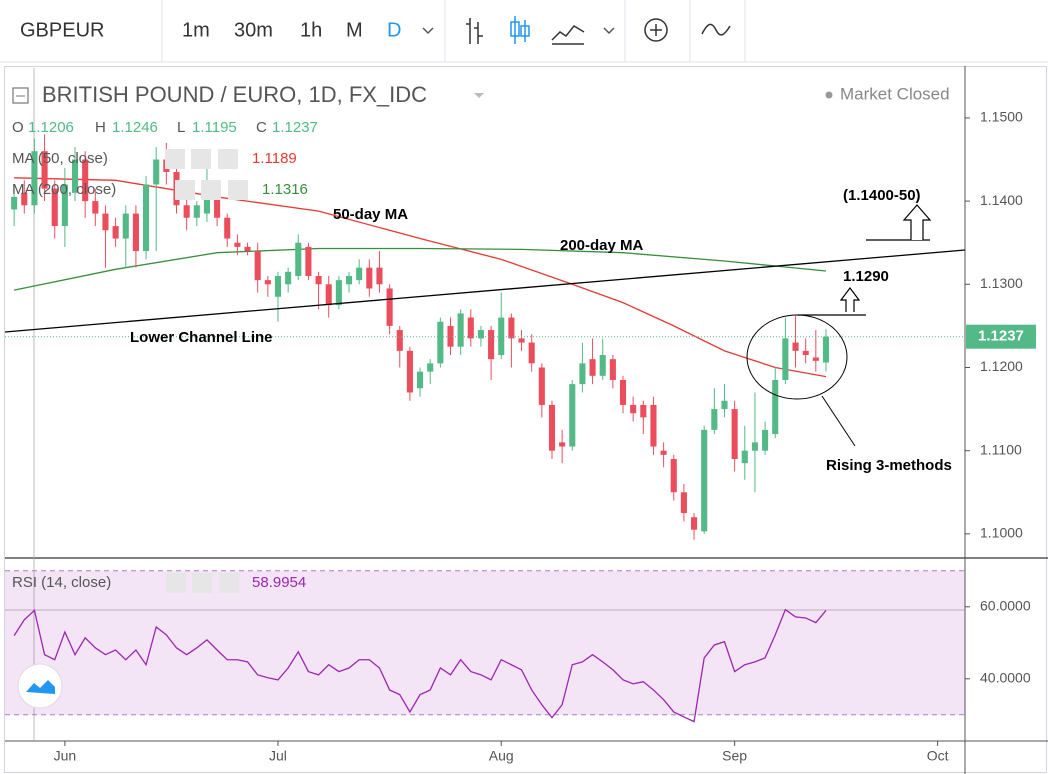  Describe the element at coordinates (866, 276) in the screenshot. I see `annotation: 1.1290` at that location.